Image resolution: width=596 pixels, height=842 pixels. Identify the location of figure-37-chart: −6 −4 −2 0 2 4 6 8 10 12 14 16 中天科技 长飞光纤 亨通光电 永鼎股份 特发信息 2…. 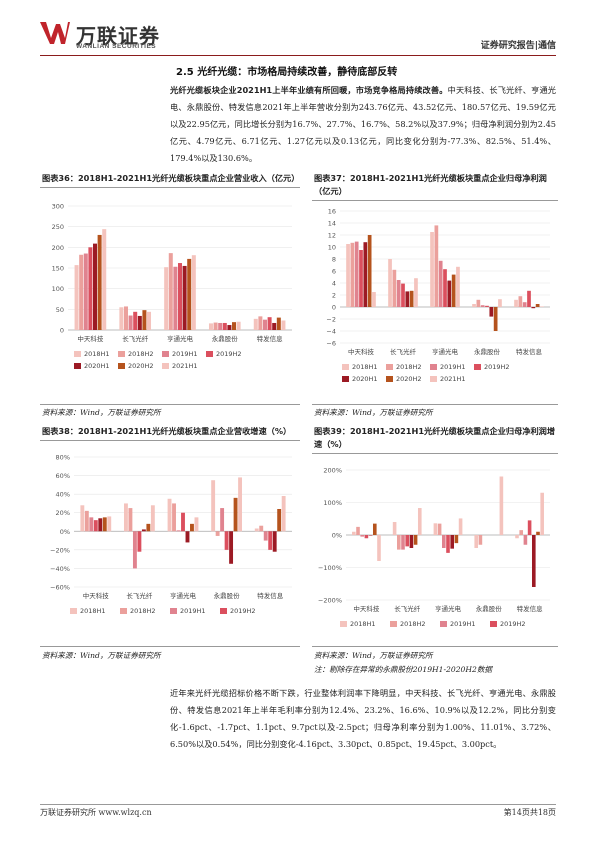
(438, 295).